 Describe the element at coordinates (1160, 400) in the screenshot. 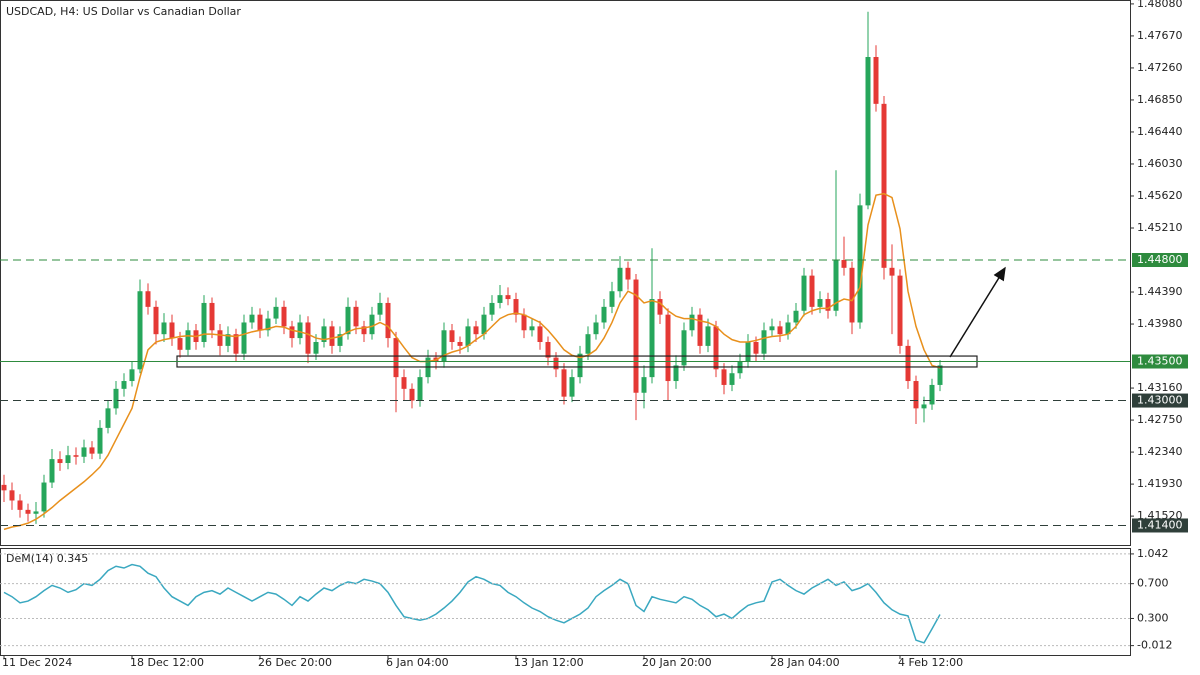

I see `level-label: 1.43000` at that location.